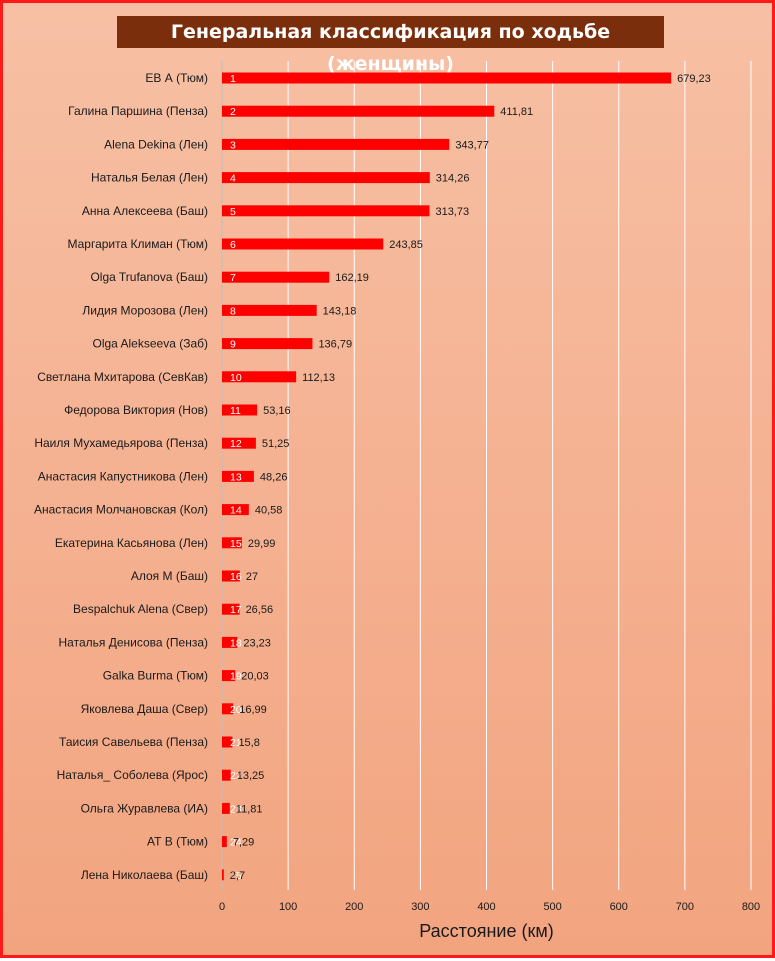  I want to click on x-tick-label: 300, so click(420, 907).